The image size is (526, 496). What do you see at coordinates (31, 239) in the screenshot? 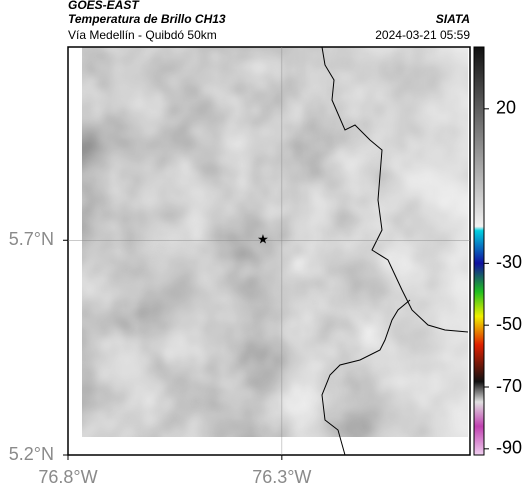
I see `y-tick-label: 5.7°N` at bounding box center [31, 239].